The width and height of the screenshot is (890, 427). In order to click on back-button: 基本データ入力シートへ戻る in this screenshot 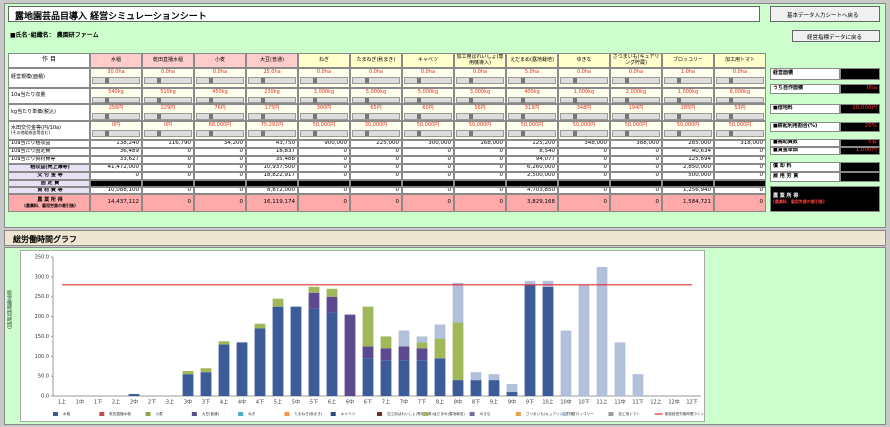, I will do `click(825, 14)`.